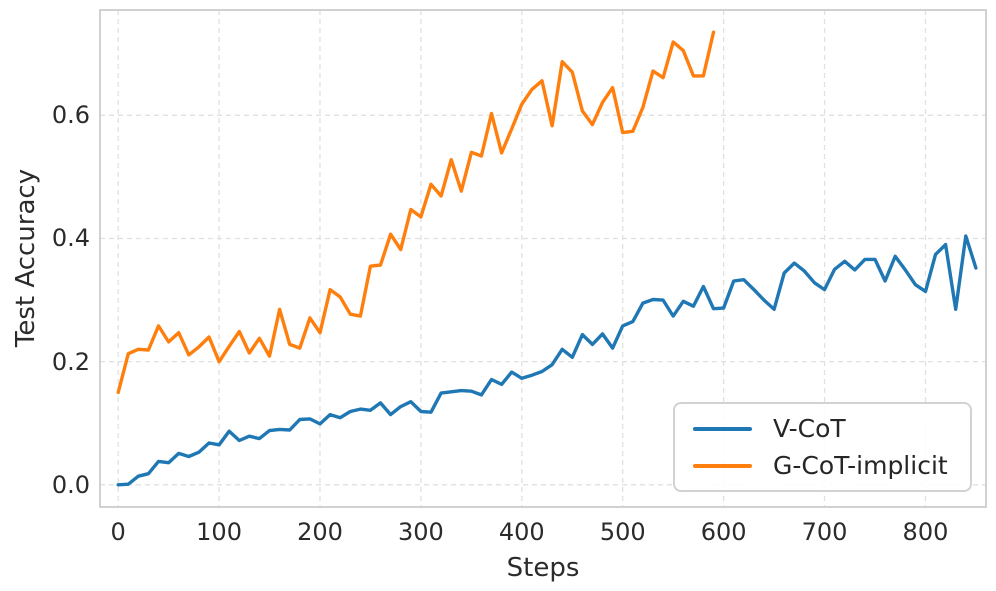 Image resolution: width=996 pixels, height=591 pixels. What do you see at coordinates (622, 532) in the screenshot?
I see `x-tick-label-500: 500` at bounding box center [622, 532].